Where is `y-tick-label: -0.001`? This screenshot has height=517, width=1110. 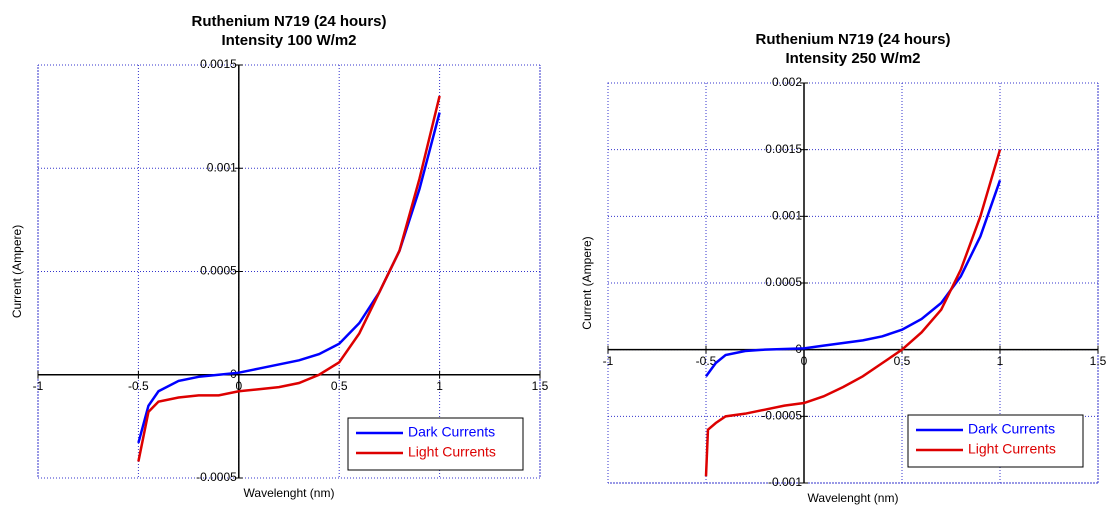
y-tick-label: -0.001 is located at coordinates (785, 482).